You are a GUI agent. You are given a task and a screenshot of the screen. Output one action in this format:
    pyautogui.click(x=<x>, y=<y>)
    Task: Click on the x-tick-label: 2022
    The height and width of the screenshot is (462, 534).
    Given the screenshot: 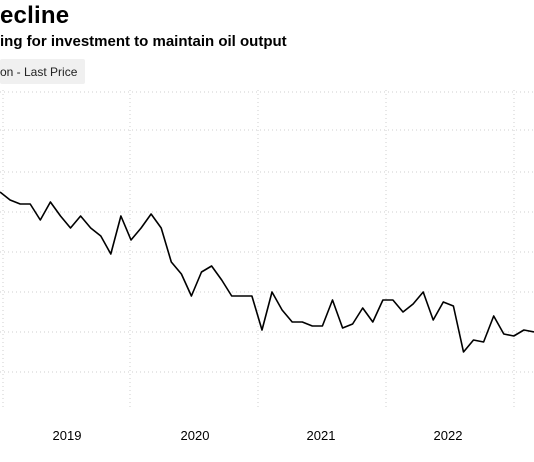 What is the action you would take?
    pyautogui.click(x=448, y=435)
    